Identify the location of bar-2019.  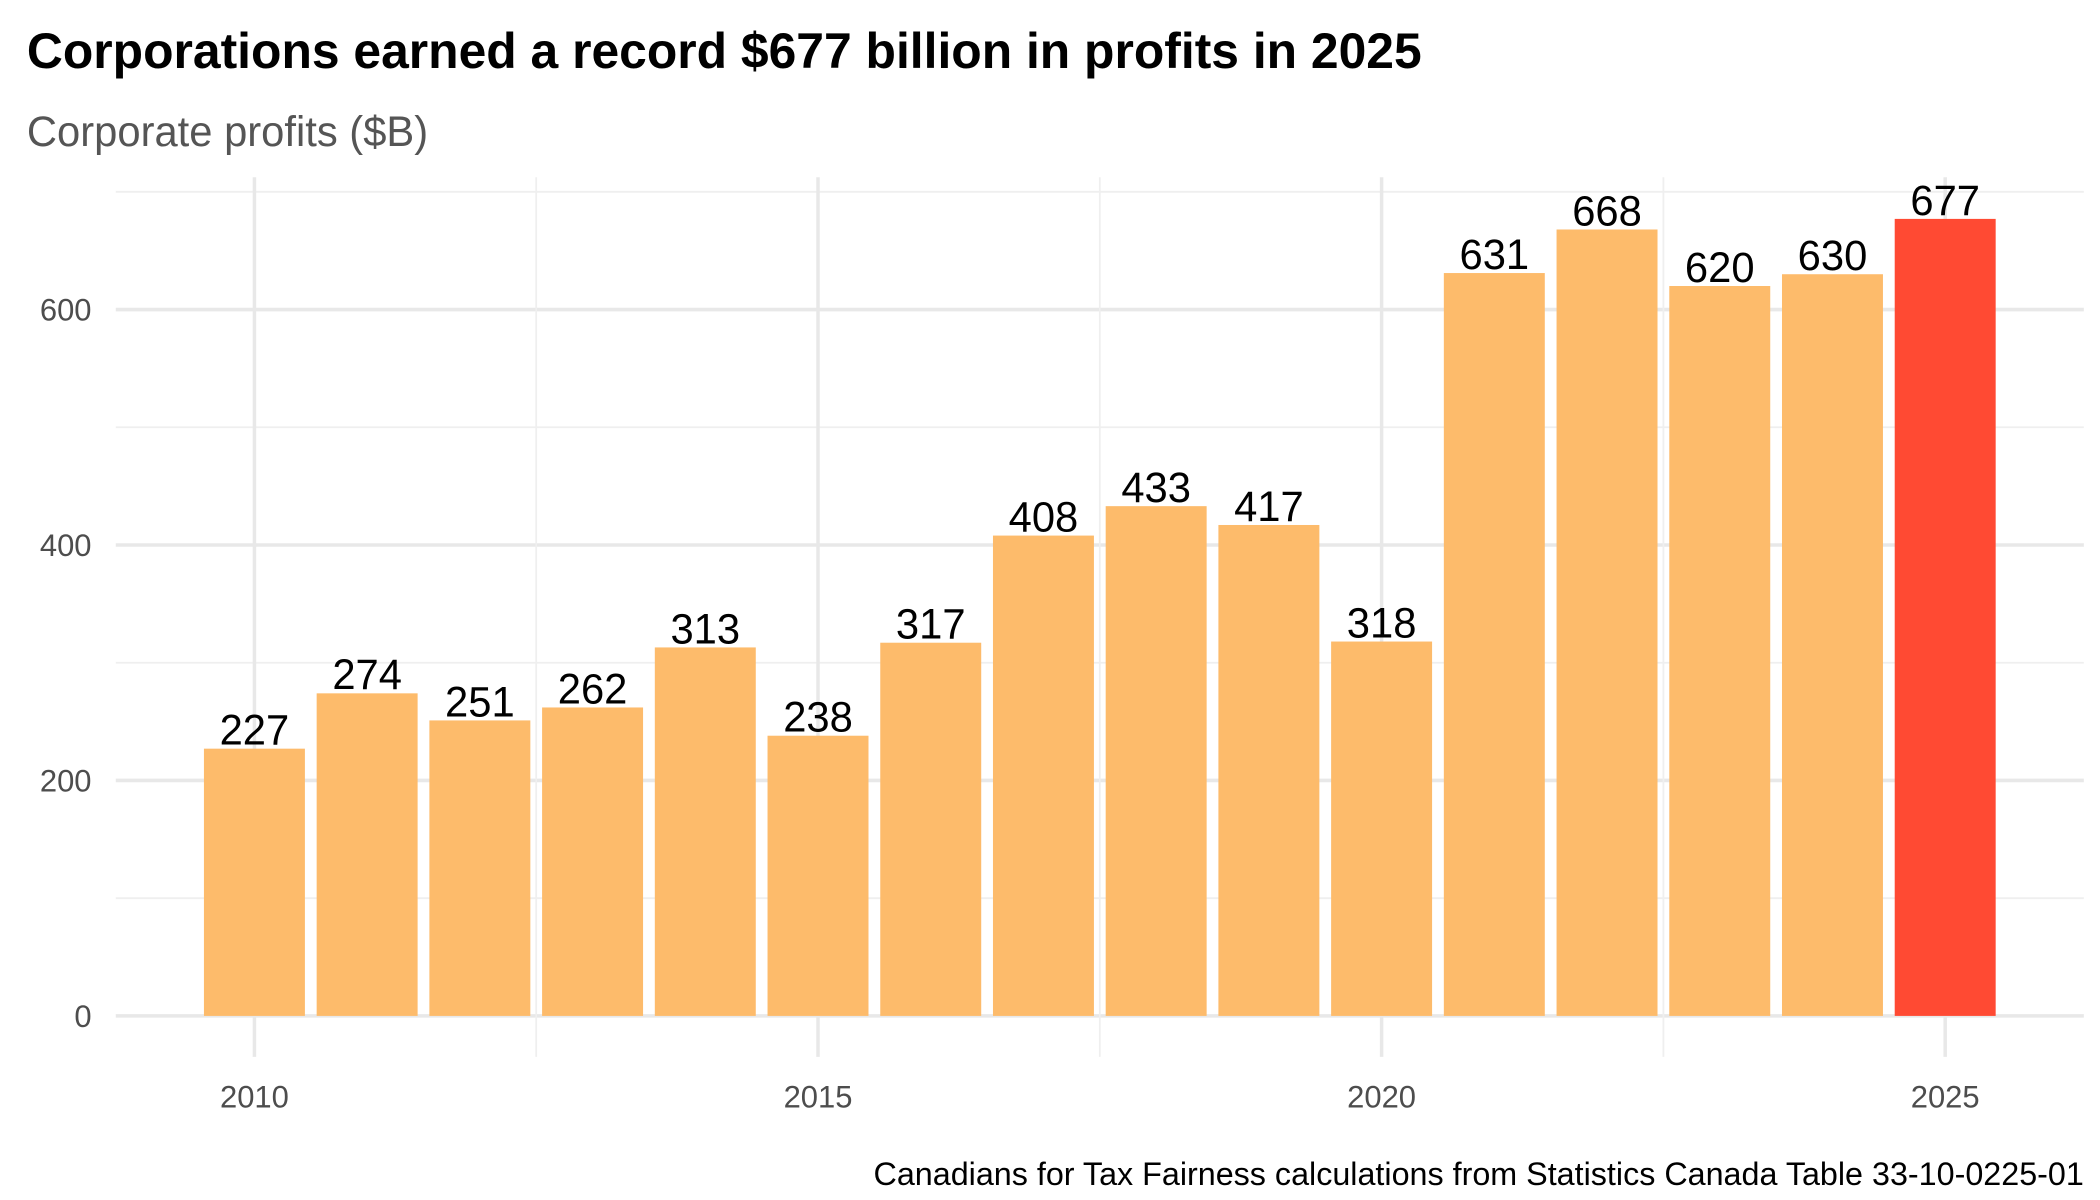
(1269, 770).